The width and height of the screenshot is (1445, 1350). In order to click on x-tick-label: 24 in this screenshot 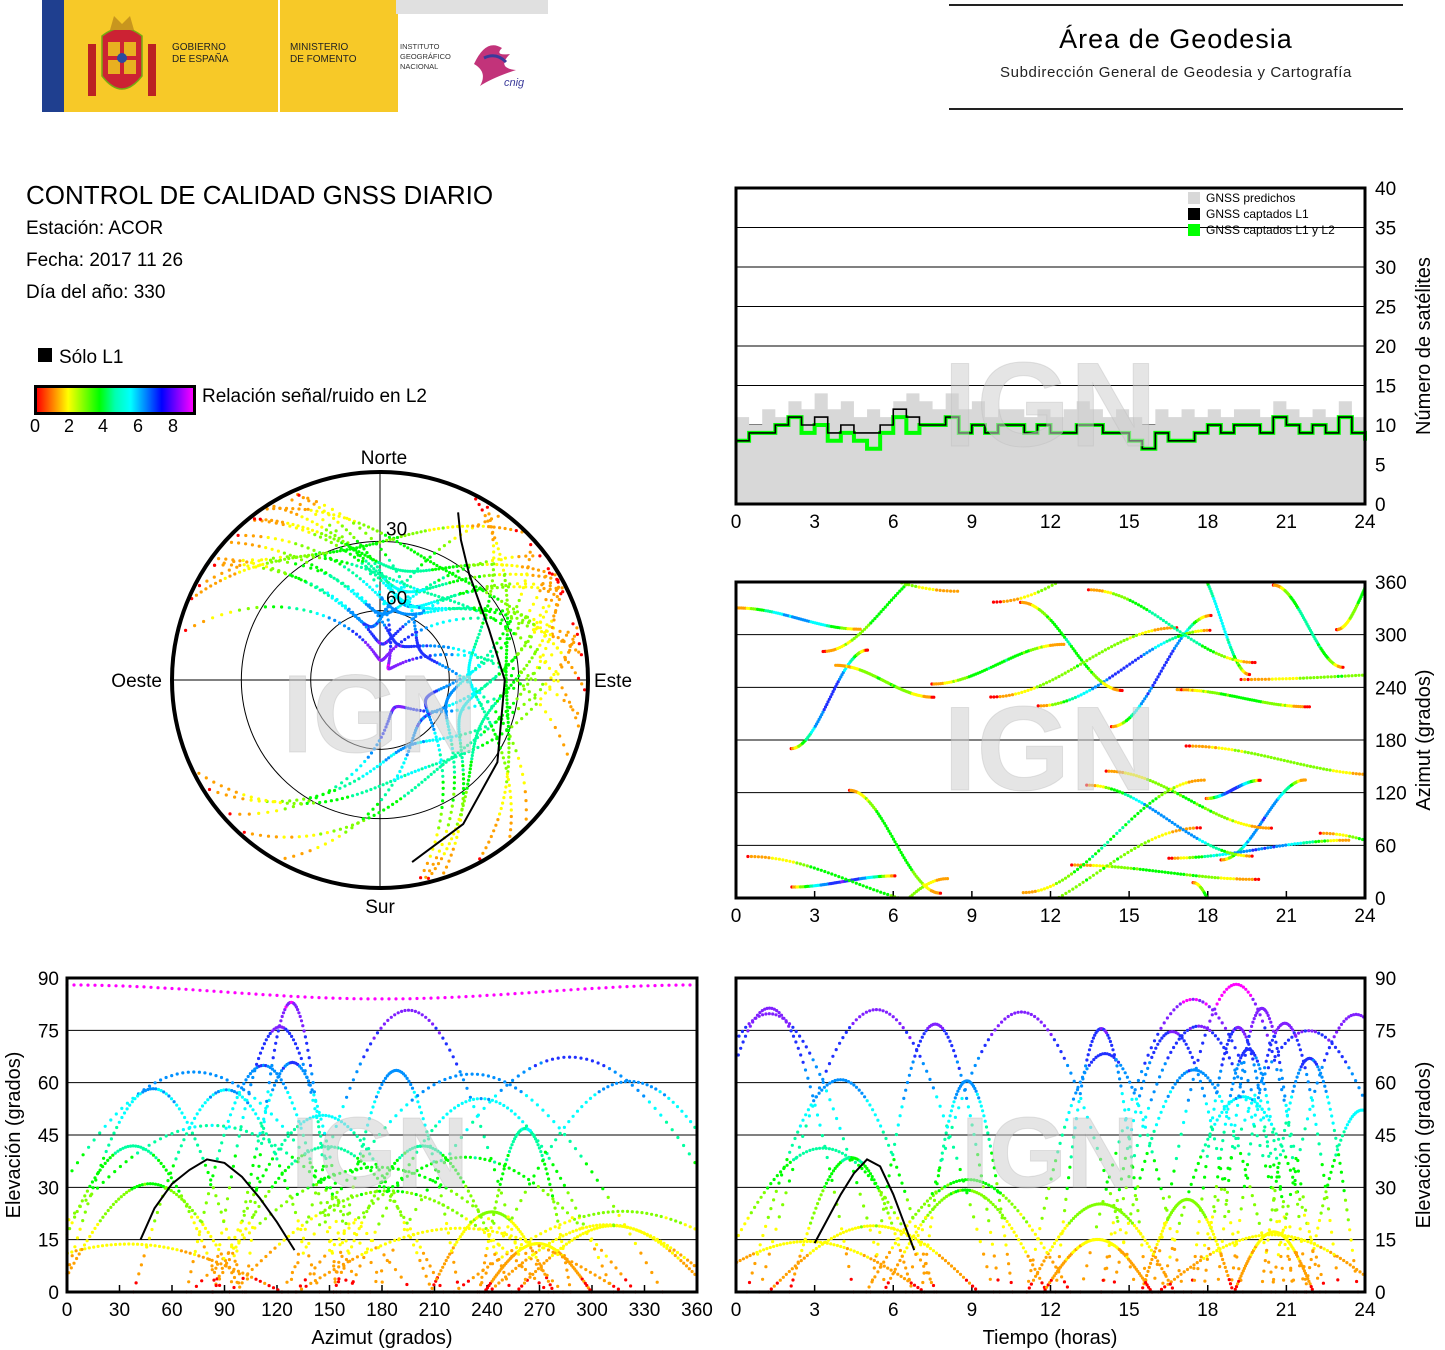, I will do `click(1365, 522)`.